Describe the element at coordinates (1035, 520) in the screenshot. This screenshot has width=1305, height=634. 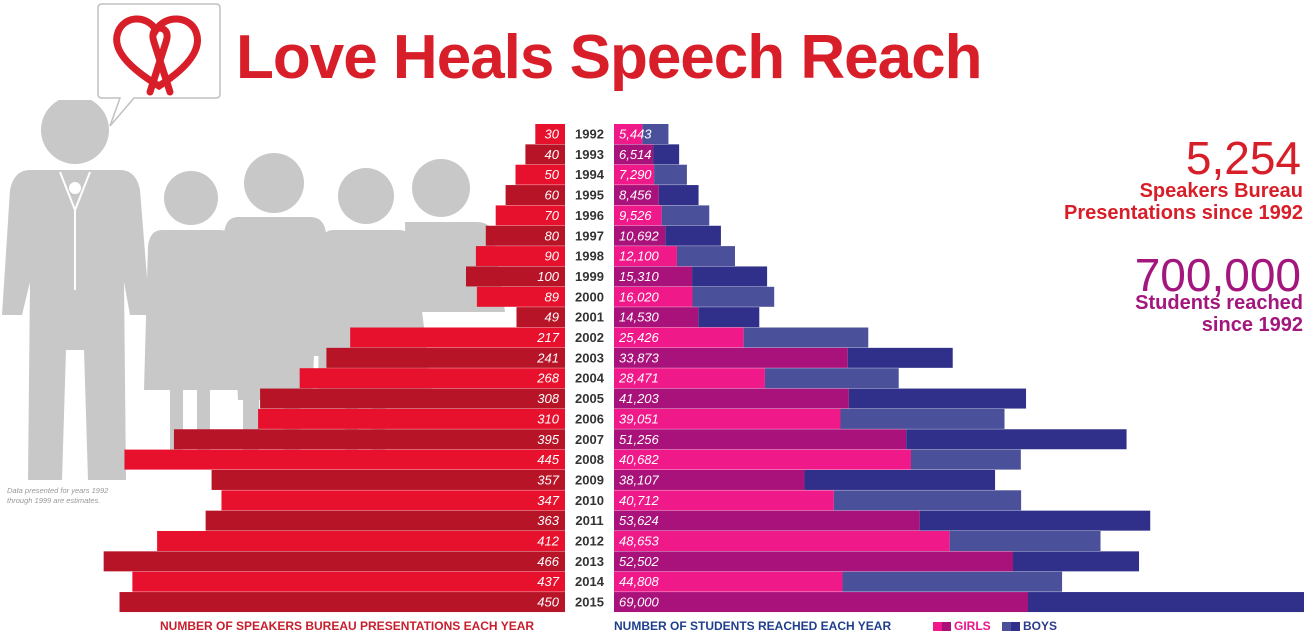
I see `boys-bar-2011` at that location.